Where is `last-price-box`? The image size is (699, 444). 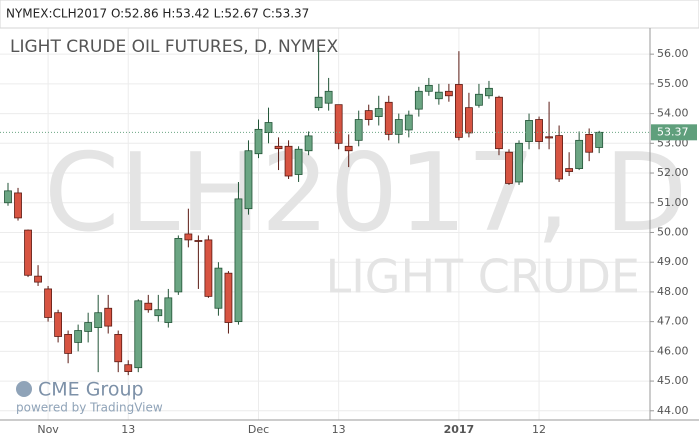
last-price-box is located at coordinates (674, 132).